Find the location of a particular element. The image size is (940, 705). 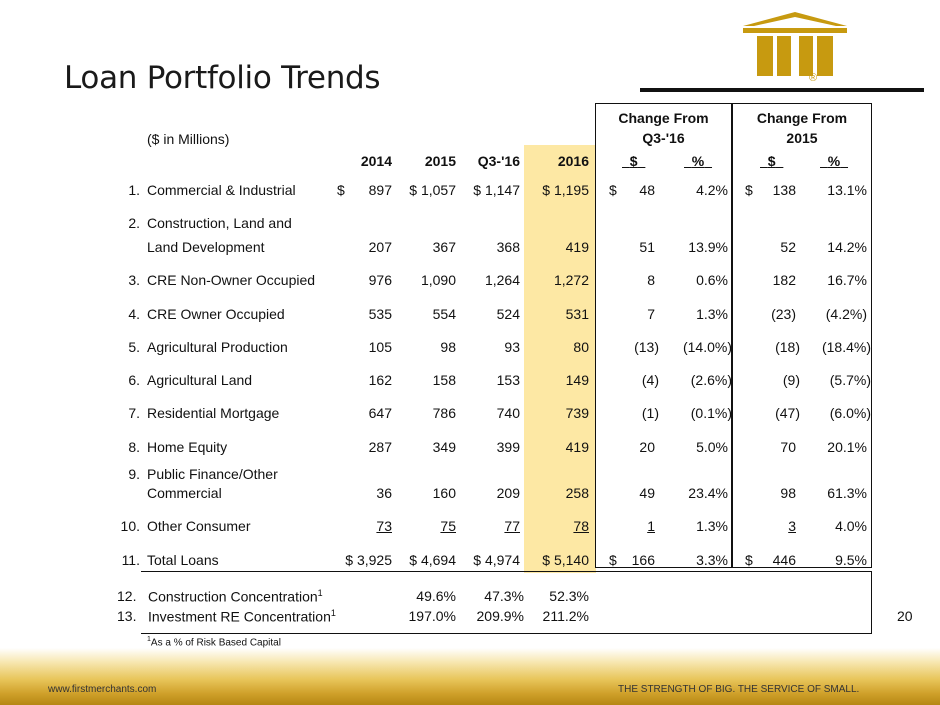

cell-q3: 153 is located at coordinates (508, 380).